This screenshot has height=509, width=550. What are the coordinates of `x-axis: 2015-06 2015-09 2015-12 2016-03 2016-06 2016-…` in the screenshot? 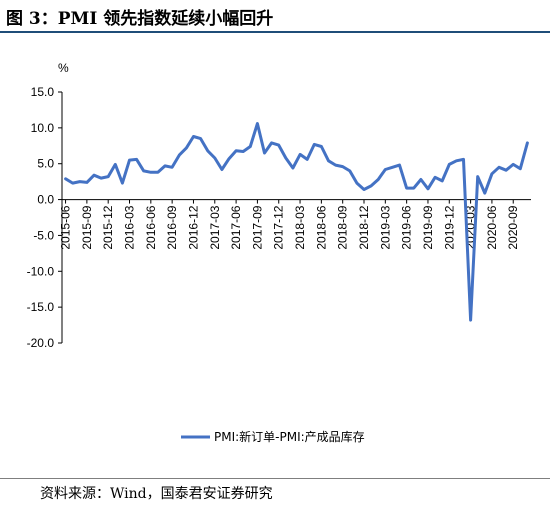 It's located at (295, 224).